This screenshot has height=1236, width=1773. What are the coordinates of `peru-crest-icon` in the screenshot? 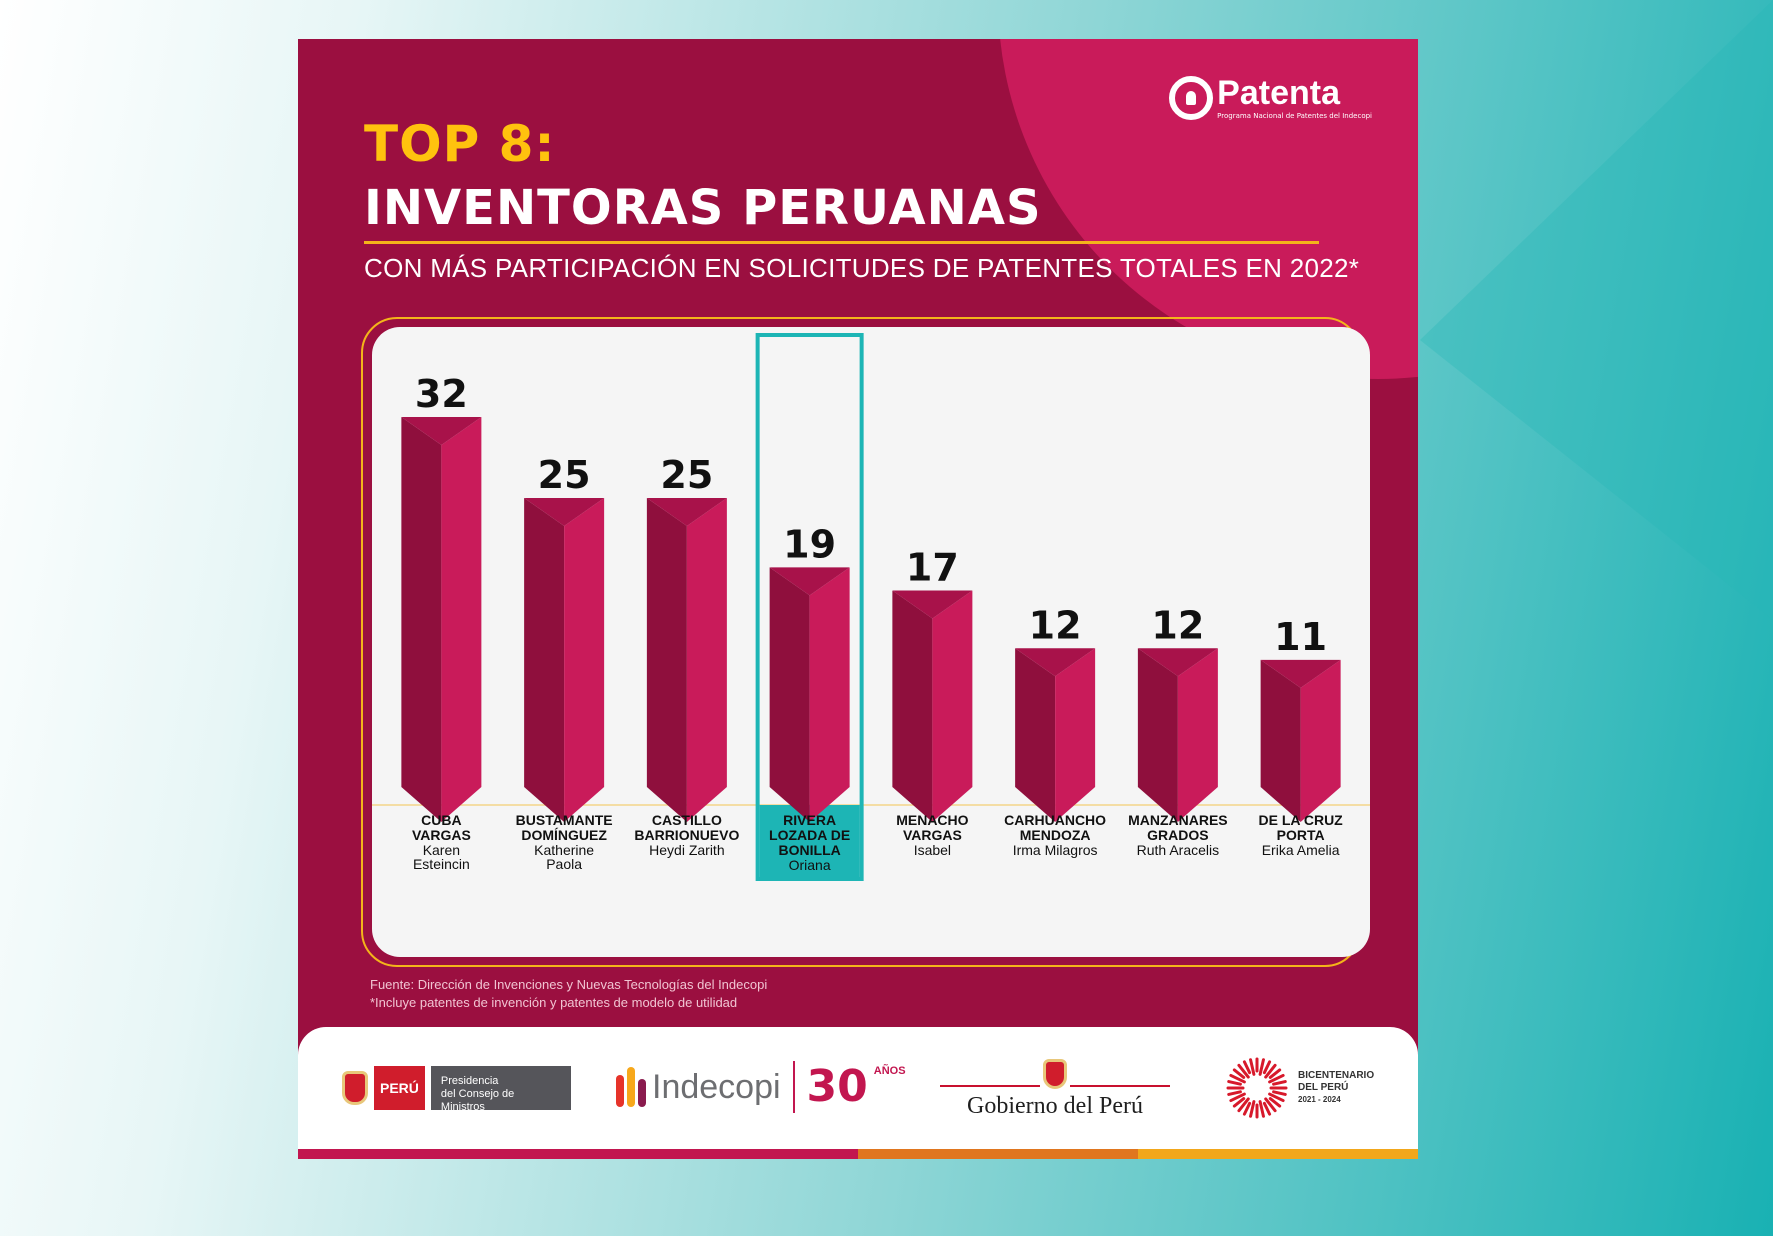 It's located at (1055, 1074).